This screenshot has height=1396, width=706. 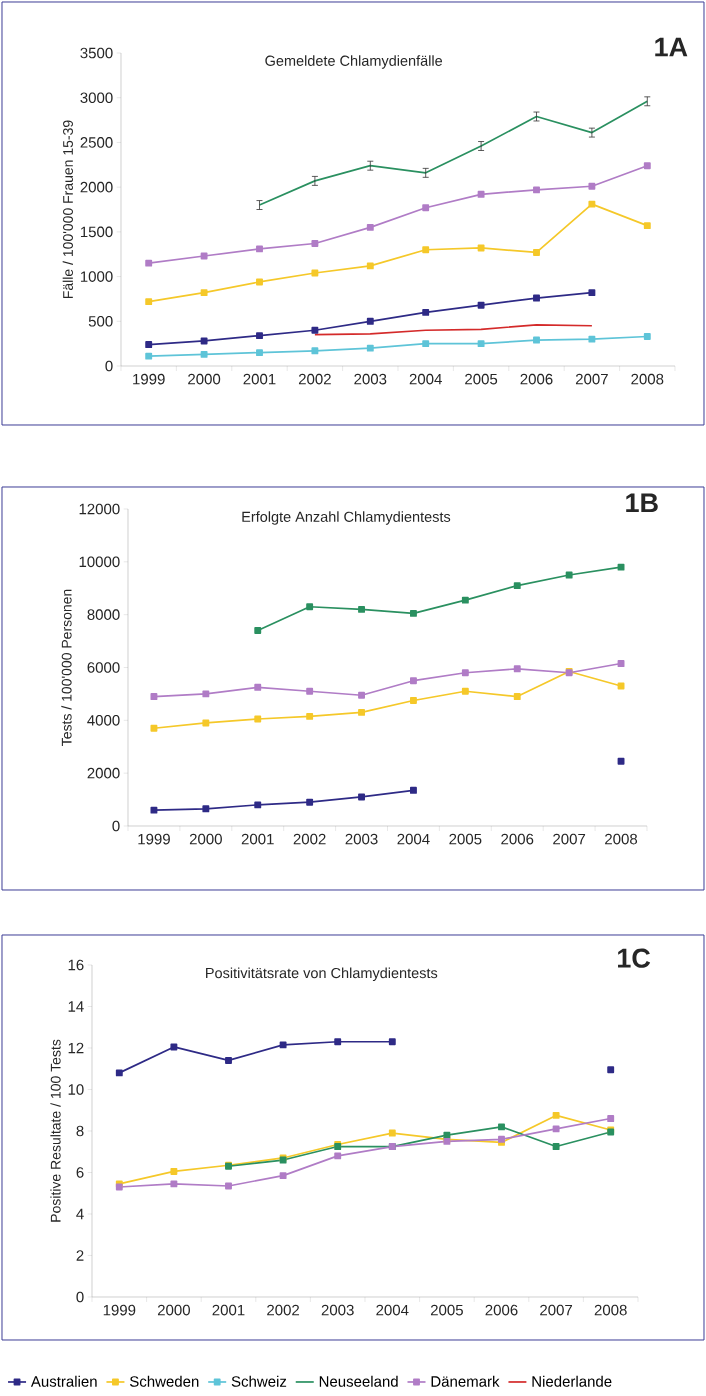 I want to click on y-tick-label: 2, so click(x=80, y=1255).